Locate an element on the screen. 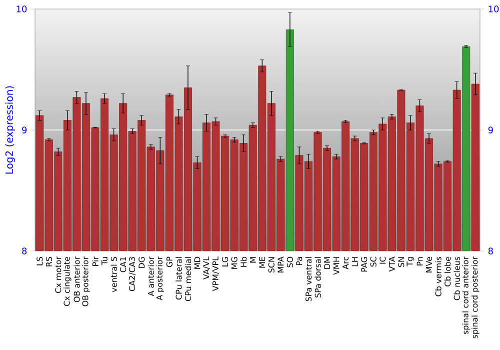  x-tick-label: IC is located at coordinates (383, 260).